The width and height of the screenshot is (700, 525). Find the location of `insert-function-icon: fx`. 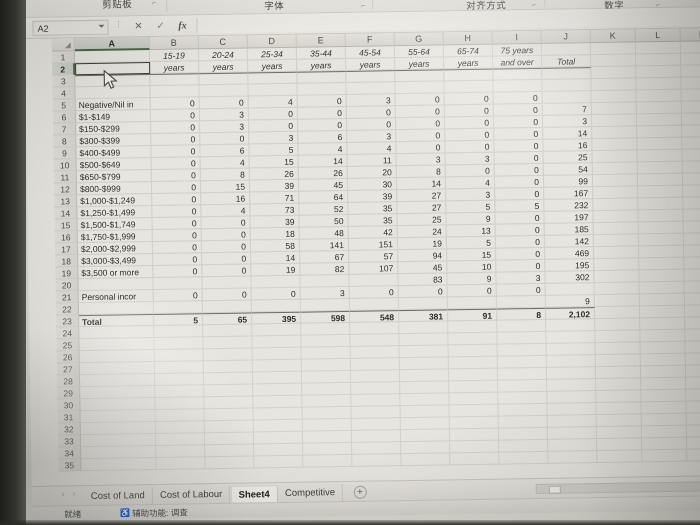

insert-function-icon: fx is located at coordinates (182, 26).